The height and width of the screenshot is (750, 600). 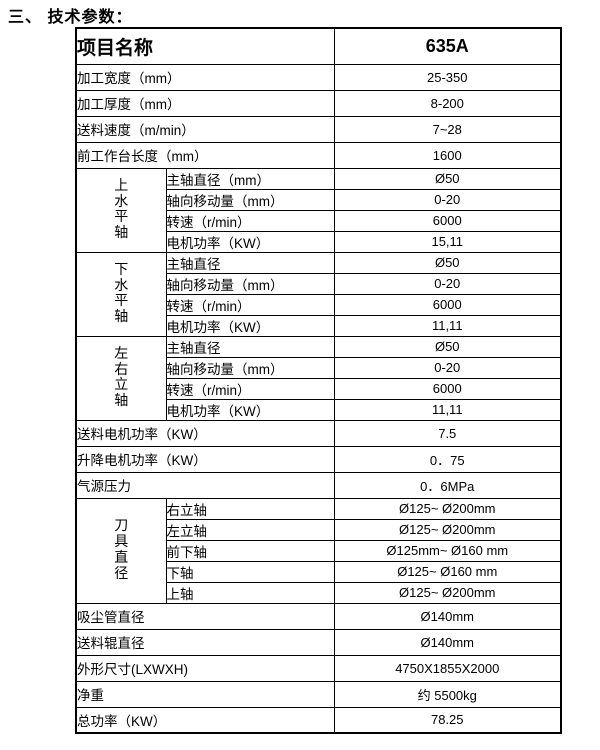 I want to click on table-row: 下水平轴 主轴直径 Ø50, so click(x=318, y=294).